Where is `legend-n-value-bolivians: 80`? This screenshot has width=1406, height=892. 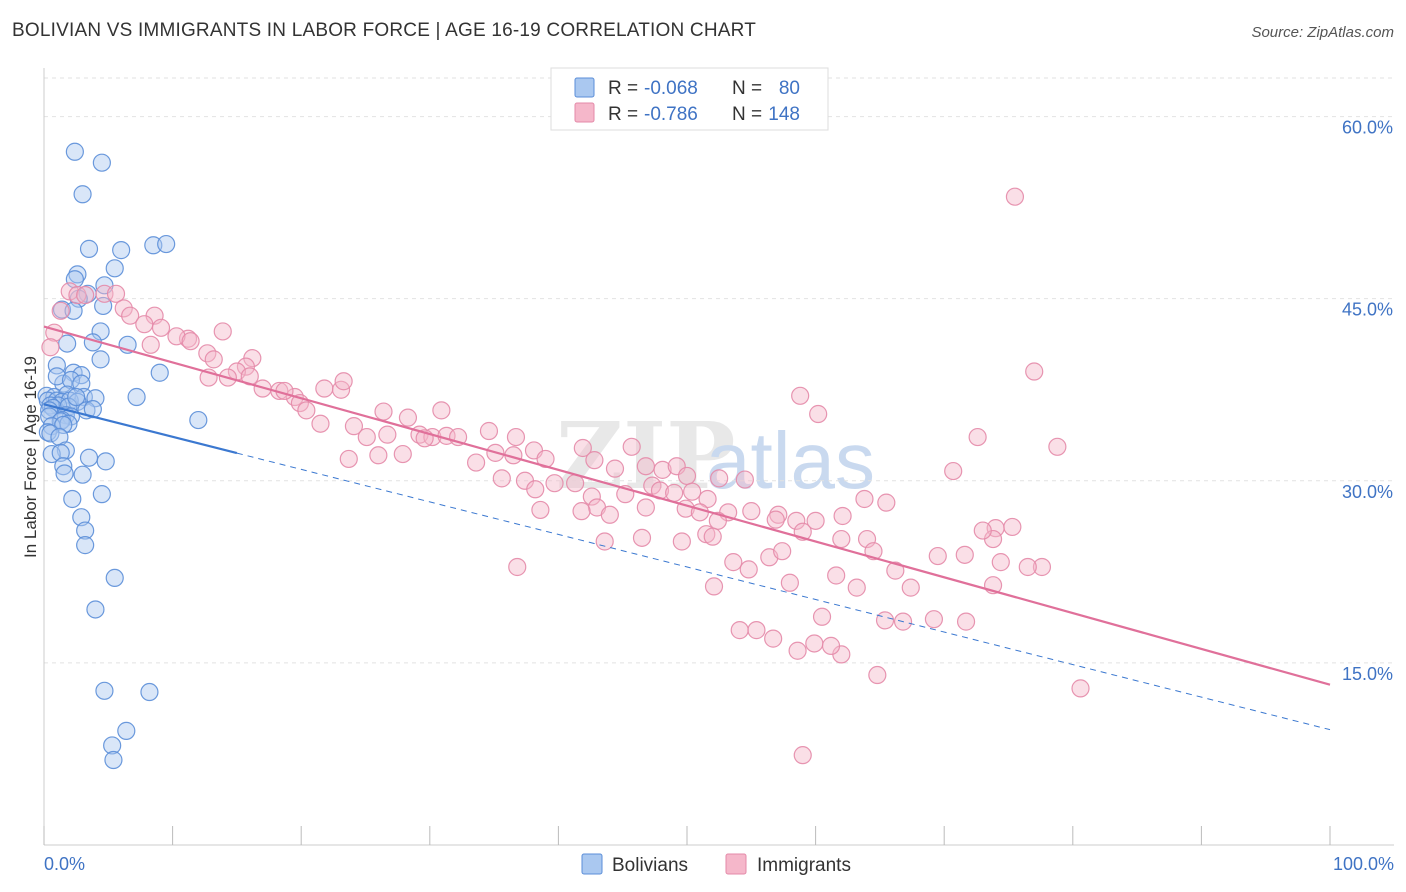
legend-n-value-bolivians: 80 is located at coordinates (789, 88).